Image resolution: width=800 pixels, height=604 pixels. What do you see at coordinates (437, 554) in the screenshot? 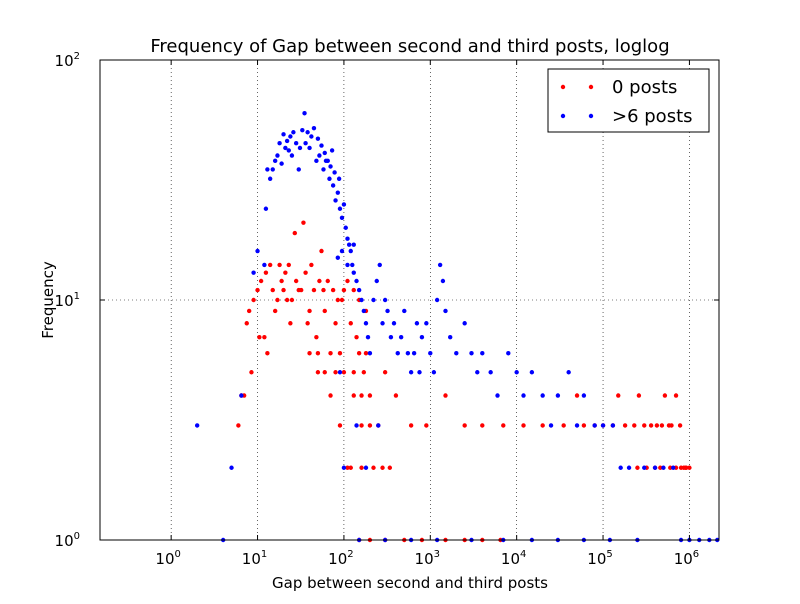
I see `x-tick-exponent: 3` at bounding box center [437, 554].